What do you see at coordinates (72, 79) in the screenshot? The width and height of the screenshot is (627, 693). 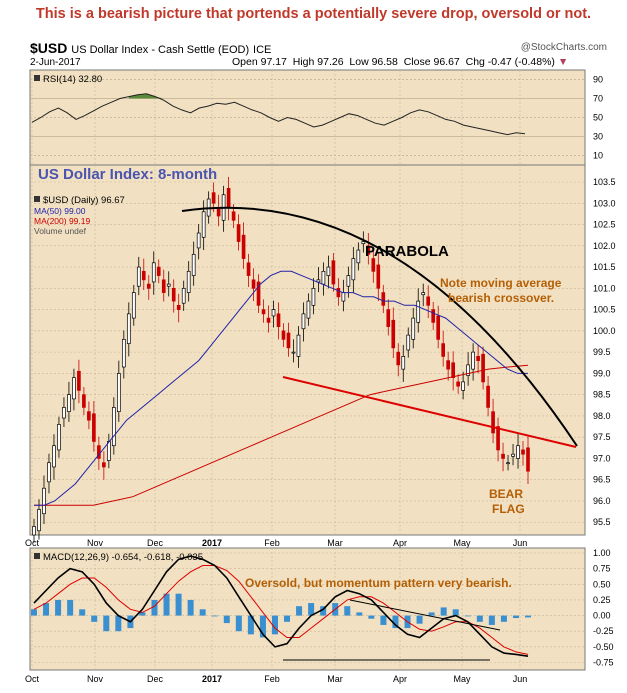 I see `rsi-title: RSI(14) 32.80` at bounding box center [72, 79].